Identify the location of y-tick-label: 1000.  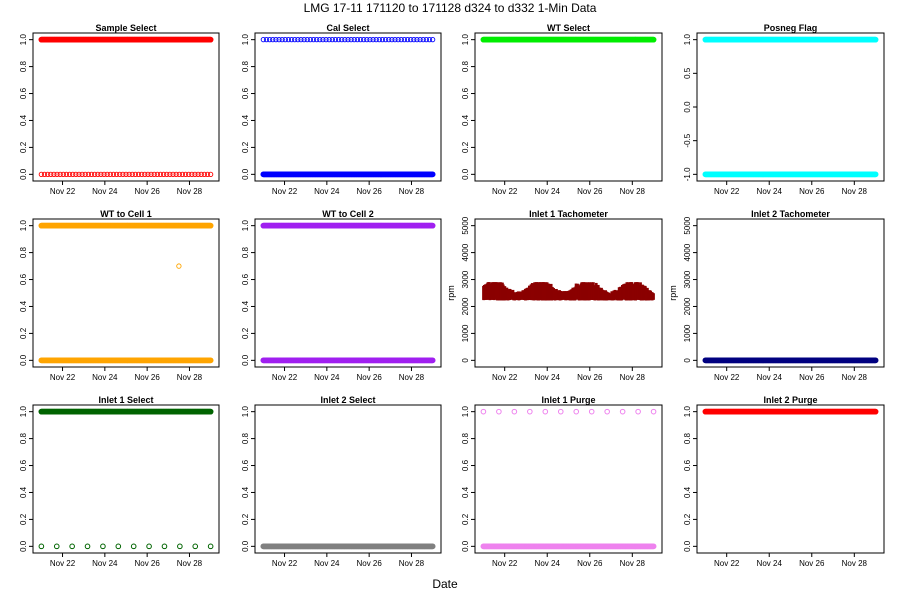
(687, 333).